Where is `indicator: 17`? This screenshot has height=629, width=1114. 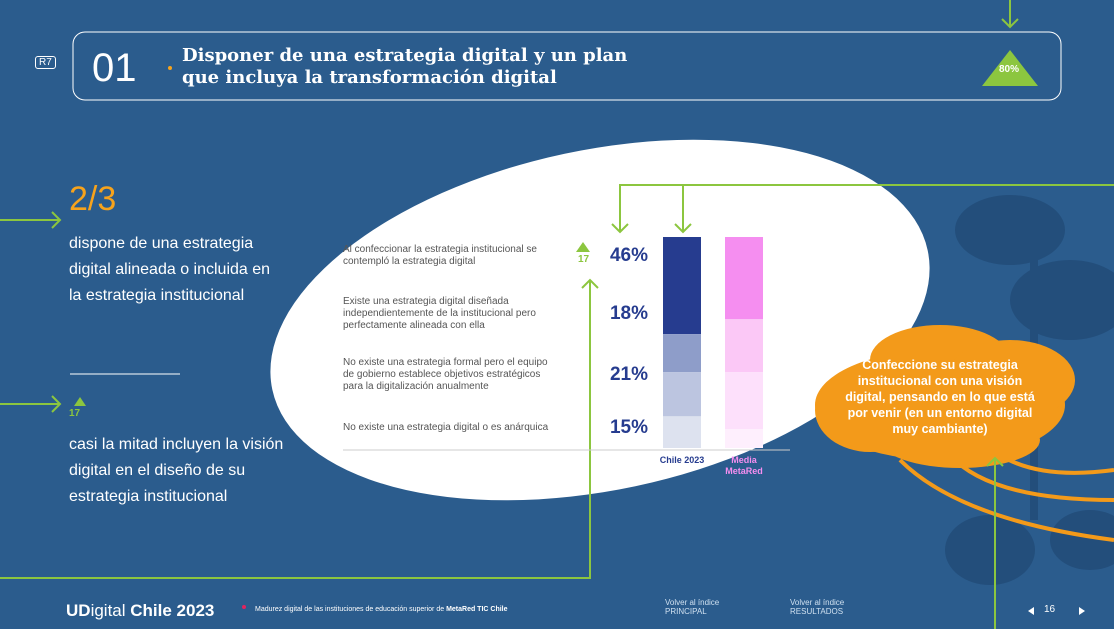
indicator: 17 is located at coordinates (75, 413).